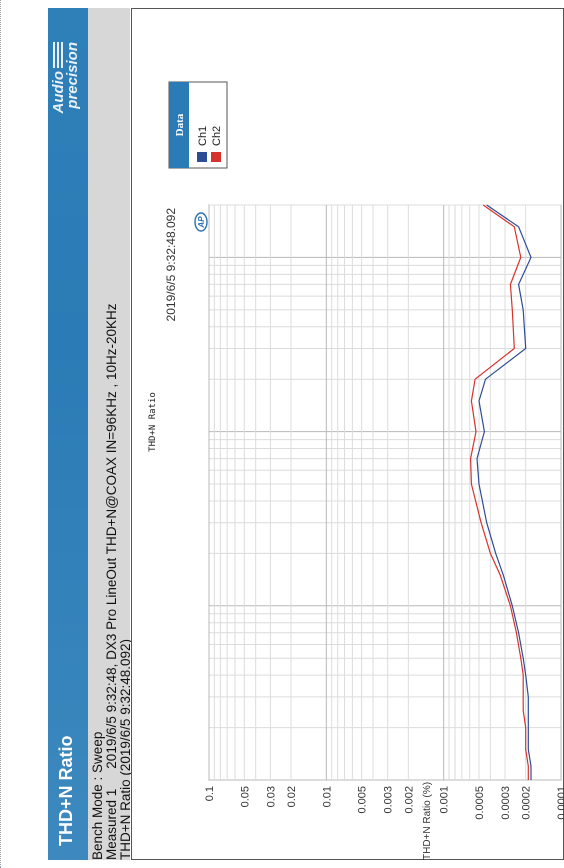  What do you see at coordinates (480, 803) in the screenshot?
I see `y-tick-label: 0.0005` at bounding box center [480, 803].